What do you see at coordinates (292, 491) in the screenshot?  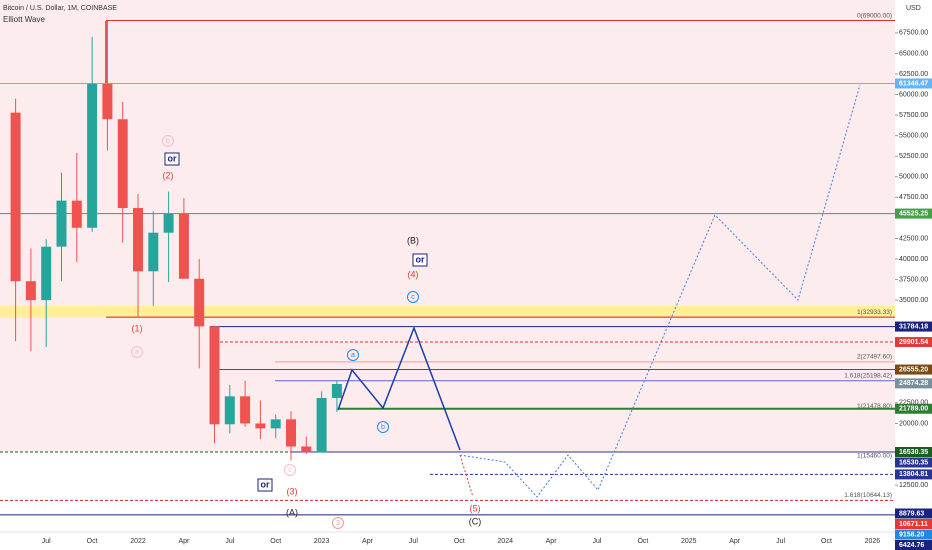 I see `wave-label: (3)` at bounding box center [292, 491].